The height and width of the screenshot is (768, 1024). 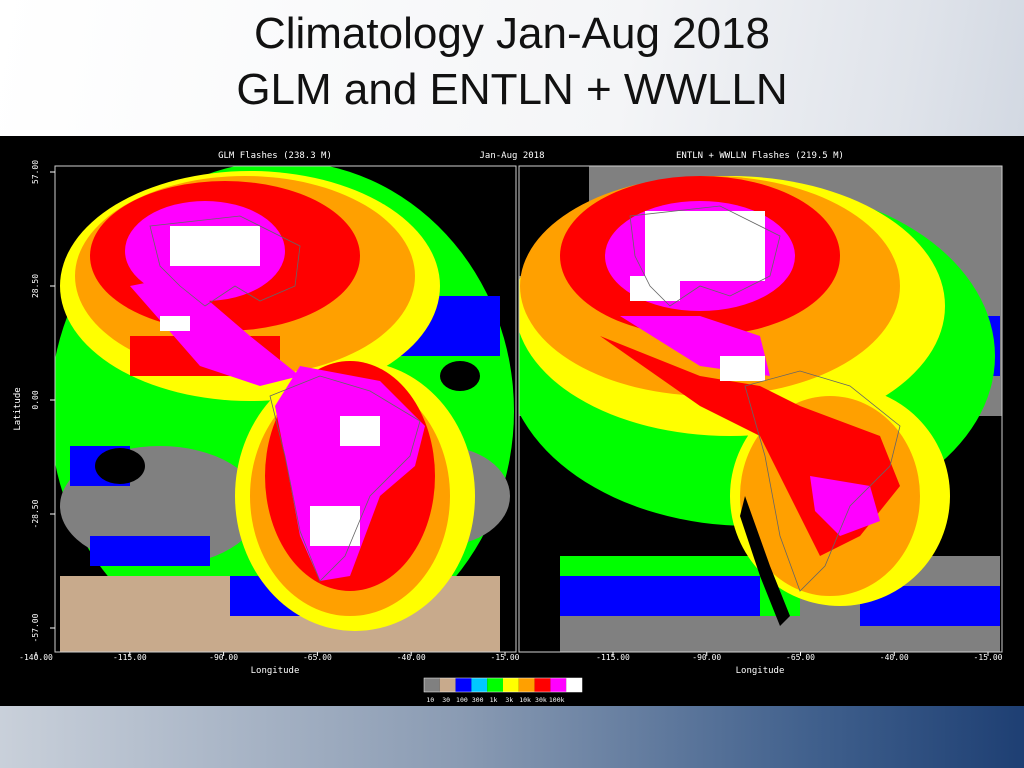 What do you see at coordinates (478, 700) in the screenshot?
I see `legend-label: 300` at bounding box center [478, 700].